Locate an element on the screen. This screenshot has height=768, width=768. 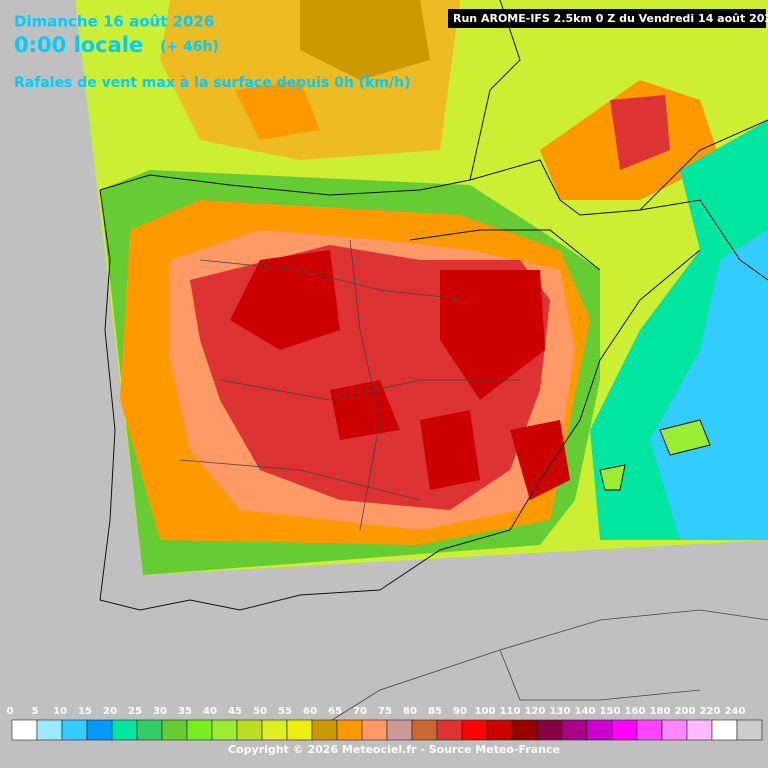
lead-time: (+ 46h) is located at coordinates (189, 47).